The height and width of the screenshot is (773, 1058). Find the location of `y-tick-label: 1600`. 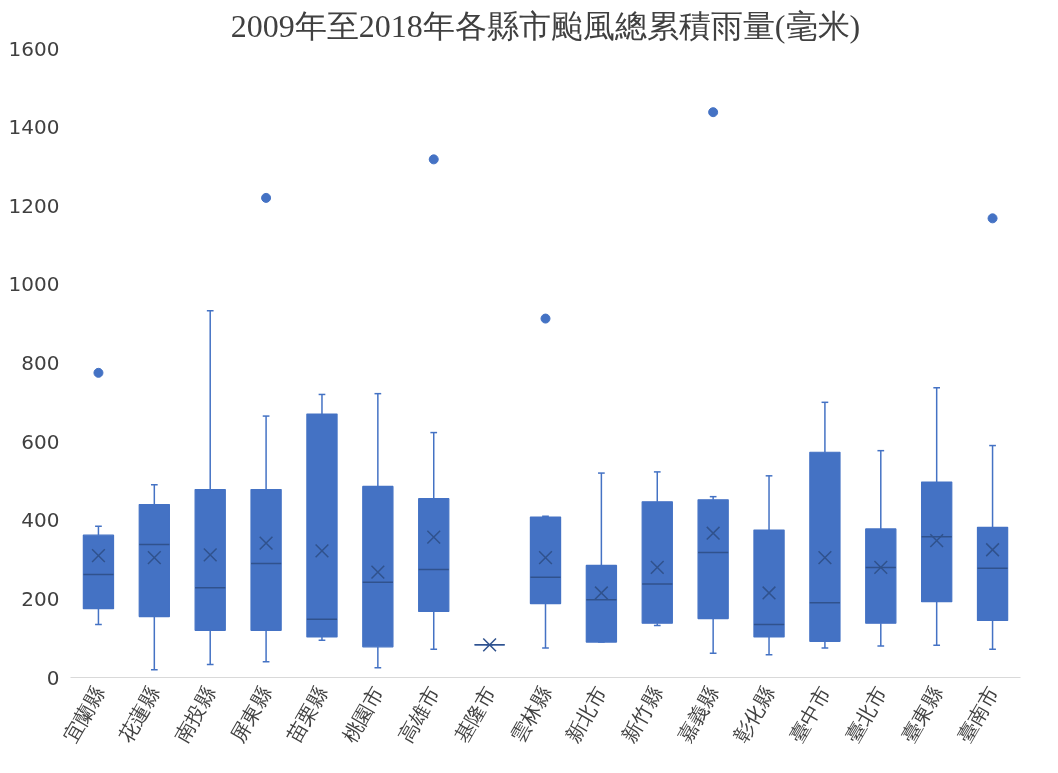

y-tick-label: 1600 is located at coordinates (34, 48).